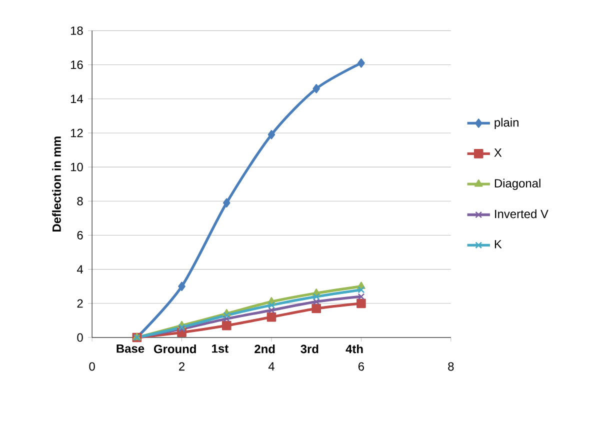  I want to click on y-tick-label: 16, so click(76, 65).